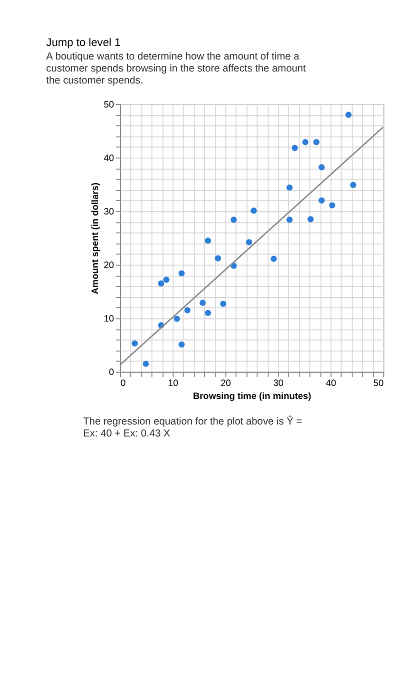 The height and width of the screenshot is (700, 398). Describe the element at coordinates (95, 238) in the screenshot. I see `y-axis-title: Amount spent (in dollars)` at that location.